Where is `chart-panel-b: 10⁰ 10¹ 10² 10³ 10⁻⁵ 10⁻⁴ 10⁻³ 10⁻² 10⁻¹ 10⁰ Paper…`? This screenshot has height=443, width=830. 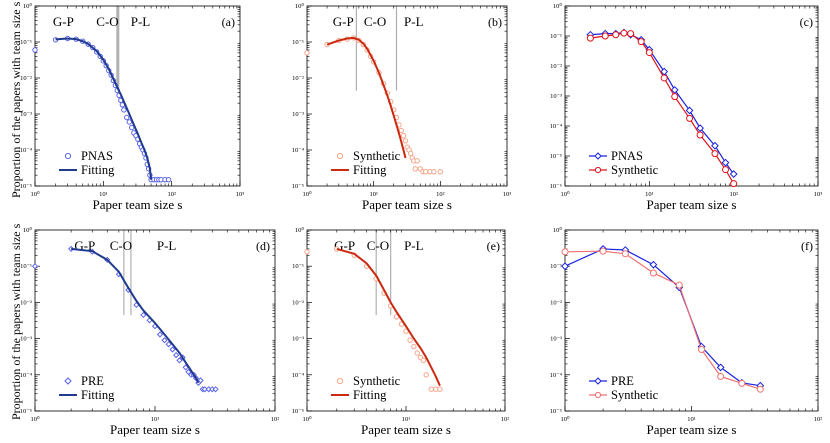
chart-panel-b: 10⁰ 10¹ 10² 10³ 10⁻⁵ 10⁻⁴ 10⁻³ 10⁻² 10⁻¹ 10⁰ Paper… is located at coordinates (401, 107).